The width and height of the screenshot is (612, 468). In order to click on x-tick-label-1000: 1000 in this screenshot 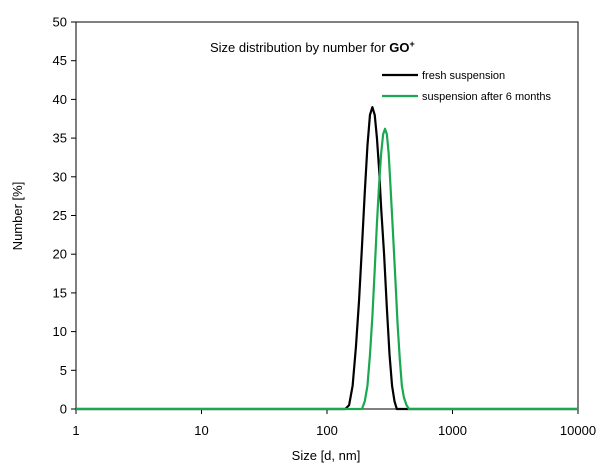, I will do `click(452, 430)`.